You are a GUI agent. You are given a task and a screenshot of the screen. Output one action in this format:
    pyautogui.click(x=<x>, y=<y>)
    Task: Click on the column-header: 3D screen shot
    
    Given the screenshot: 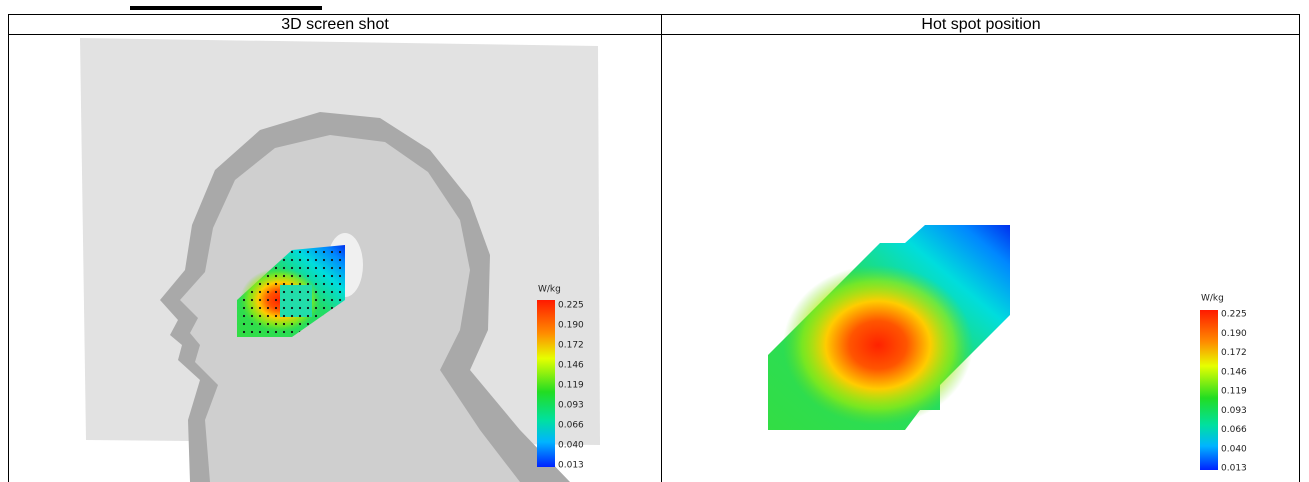 What is the action you would take?
    pyautogui.click(x=335, y=24)
    